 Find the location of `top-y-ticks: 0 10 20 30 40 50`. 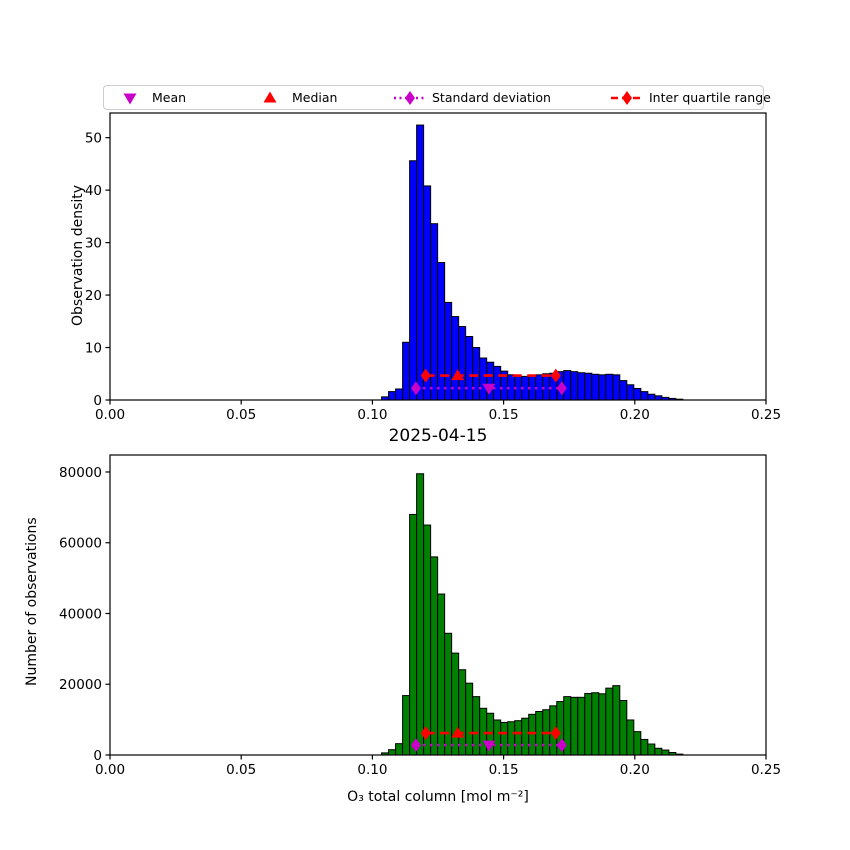

top-y-ticks: 0 10 20 30 40 50 is located at coordinates (97, 269).